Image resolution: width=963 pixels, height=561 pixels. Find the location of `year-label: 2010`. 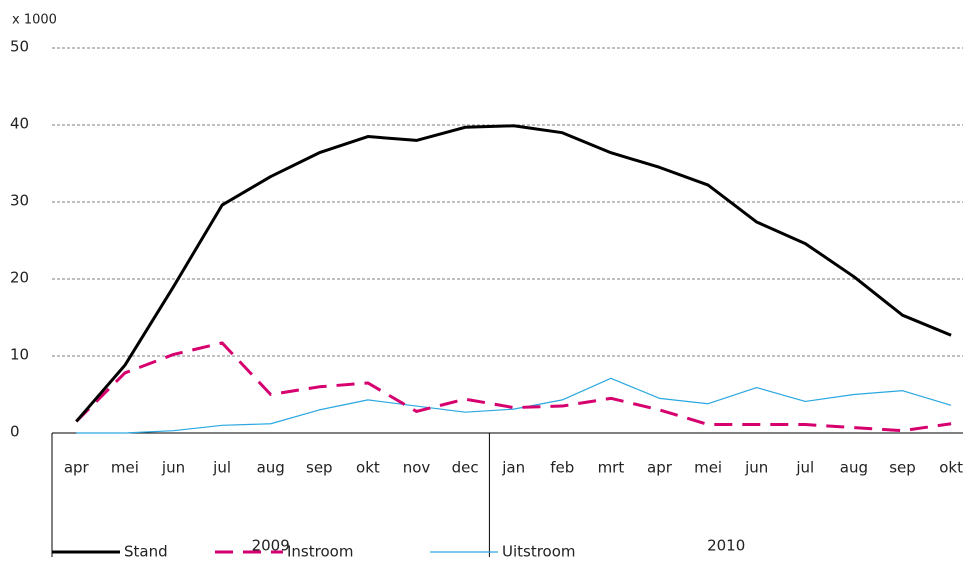

year-label: 2010 is located at coordinates (726, 546).